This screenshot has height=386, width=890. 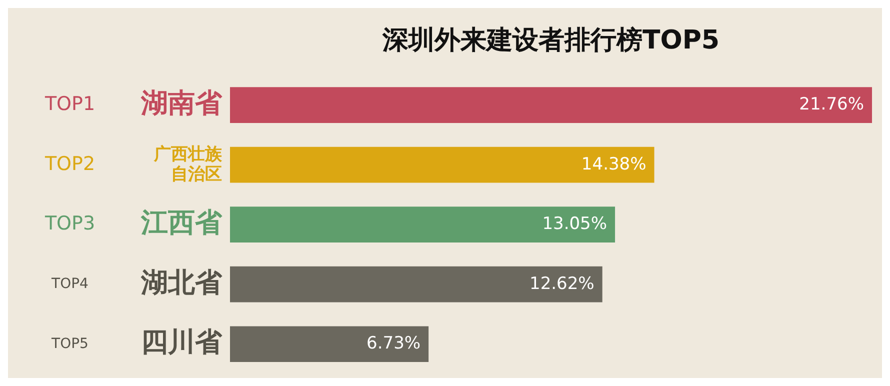 What do you see at coordinates (182, 342) in the screenshot?
I see `y-tick-label: 四川省` at bounding box center [182, 342].